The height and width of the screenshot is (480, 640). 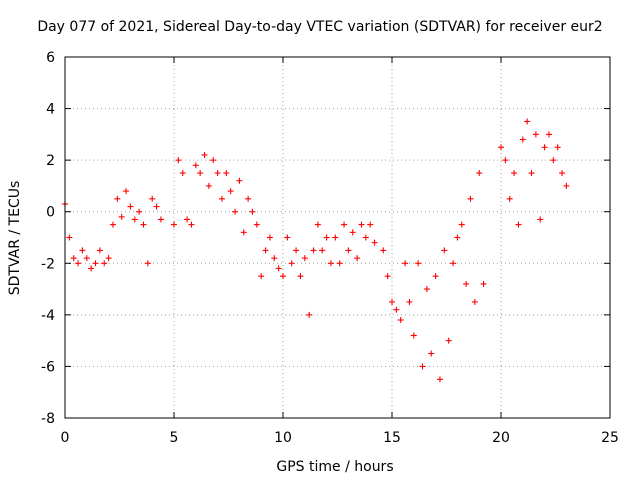 What do you see at coordinates (48, 419) in the screenshot?
I see `y-tick-label: -8` at bounding box center [48, 419].